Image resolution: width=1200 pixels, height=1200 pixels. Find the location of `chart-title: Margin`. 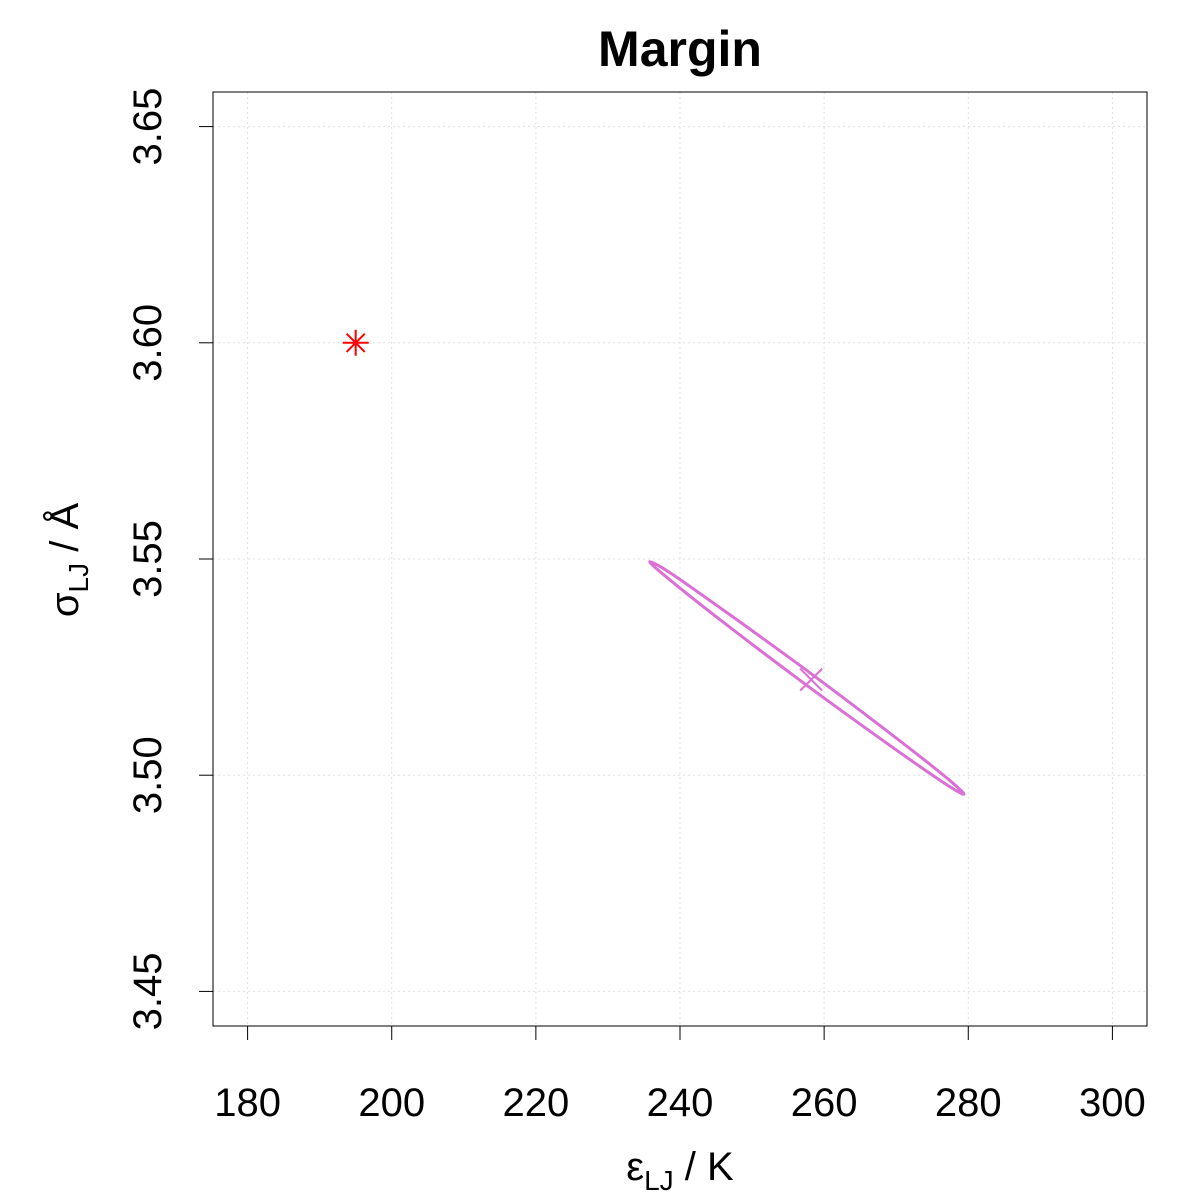

chart-title: Margin is located at coordinates (680, 49).